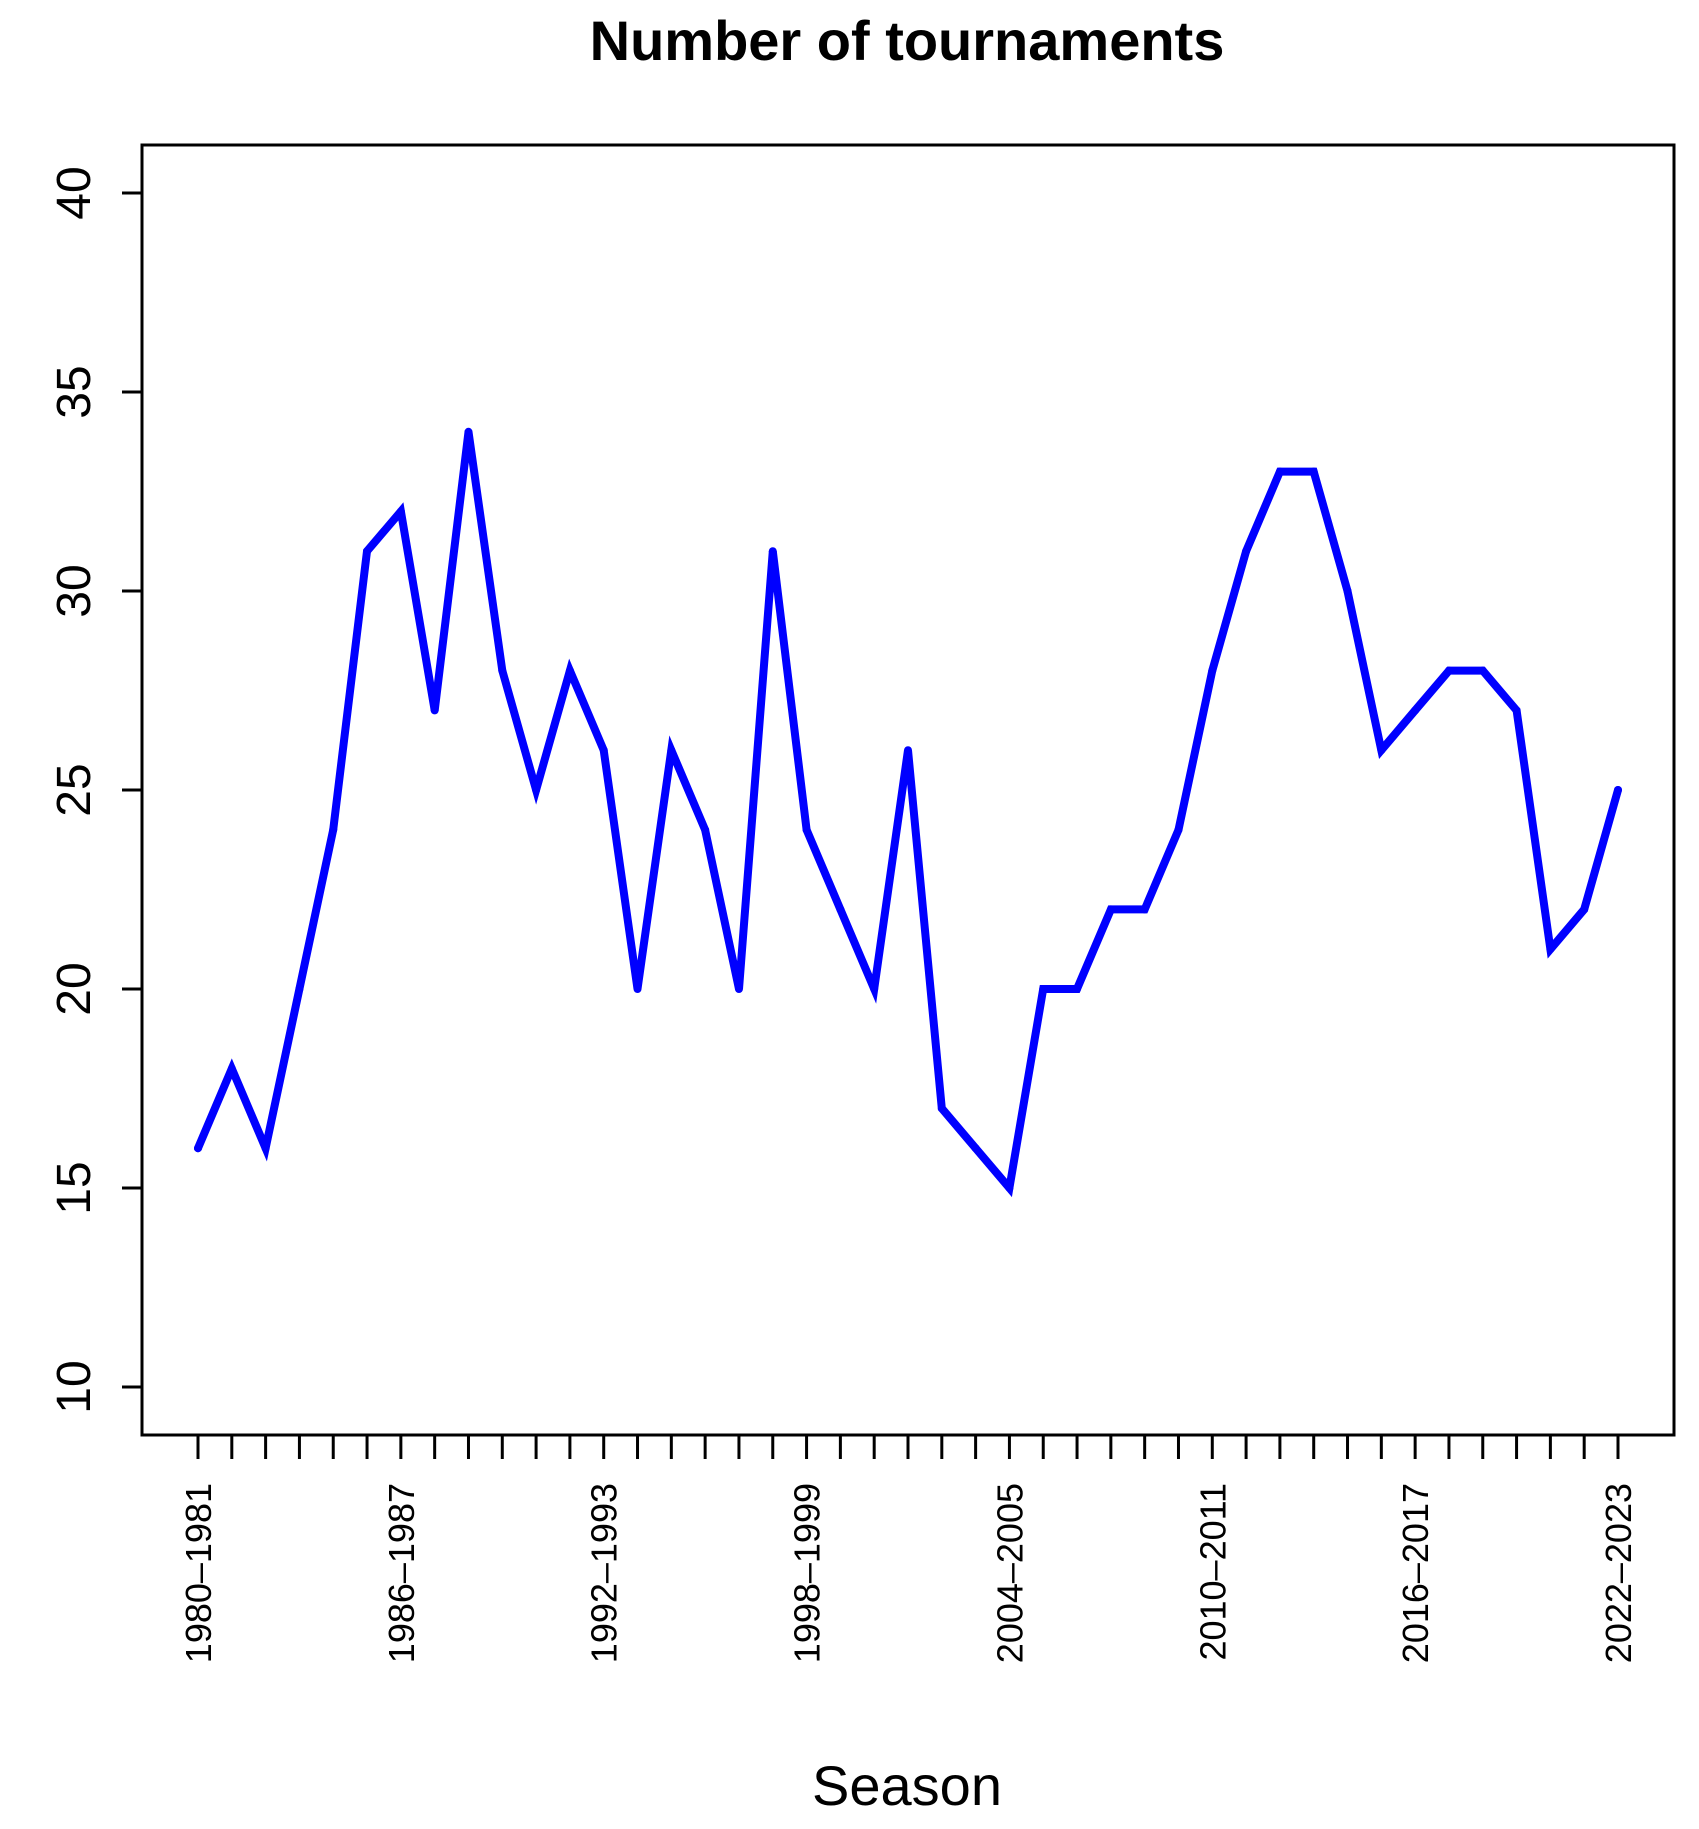 This screenshot has height=1829, width=1699. I want to click on y-axis: 10 15 20 25 30 35 40, so click(96, 790).